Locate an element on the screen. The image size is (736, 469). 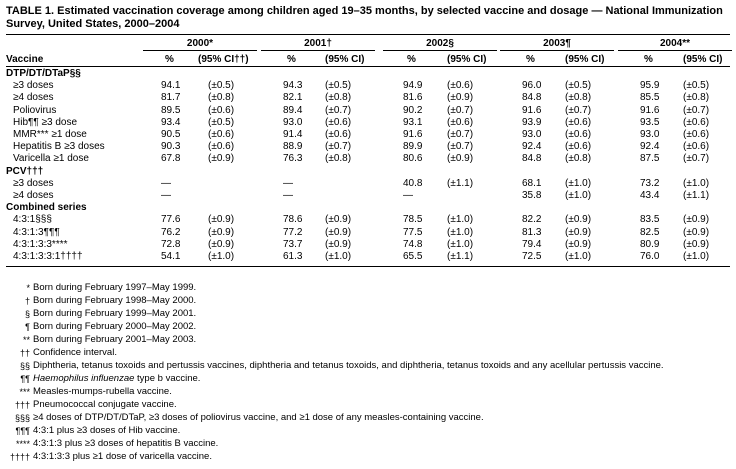
footnote-mark: *** is located at coordinates (24, 392).